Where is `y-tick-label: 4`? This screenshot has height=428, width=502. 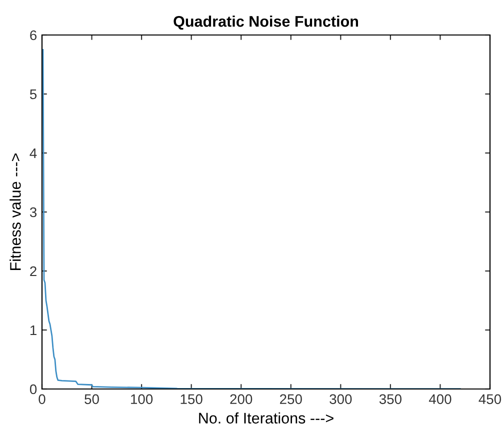
y-tick-label: 4 is located at coordinates (33, 153).